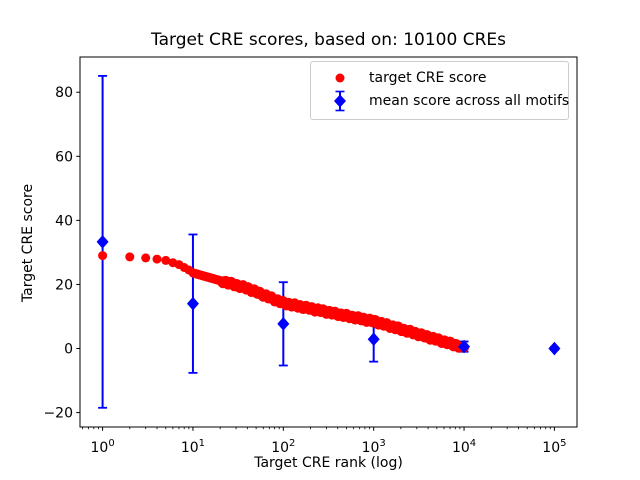  I want to click on blue-diamond-errorbar-marker-icon, so click(340, 101).